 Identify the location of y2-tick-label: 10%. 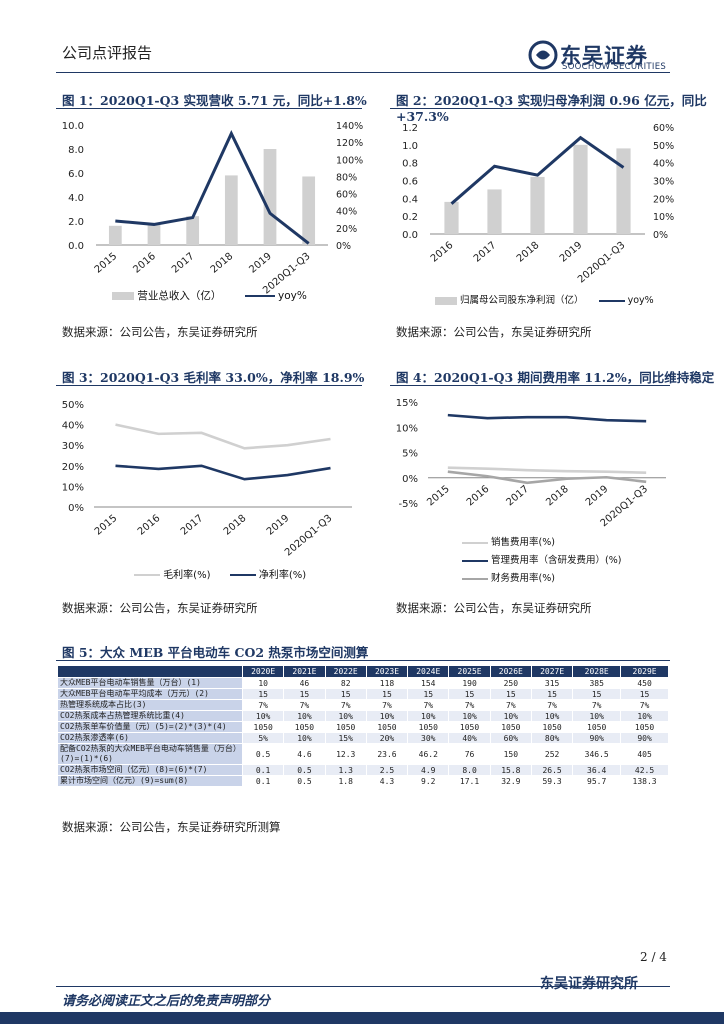
(663, 217).